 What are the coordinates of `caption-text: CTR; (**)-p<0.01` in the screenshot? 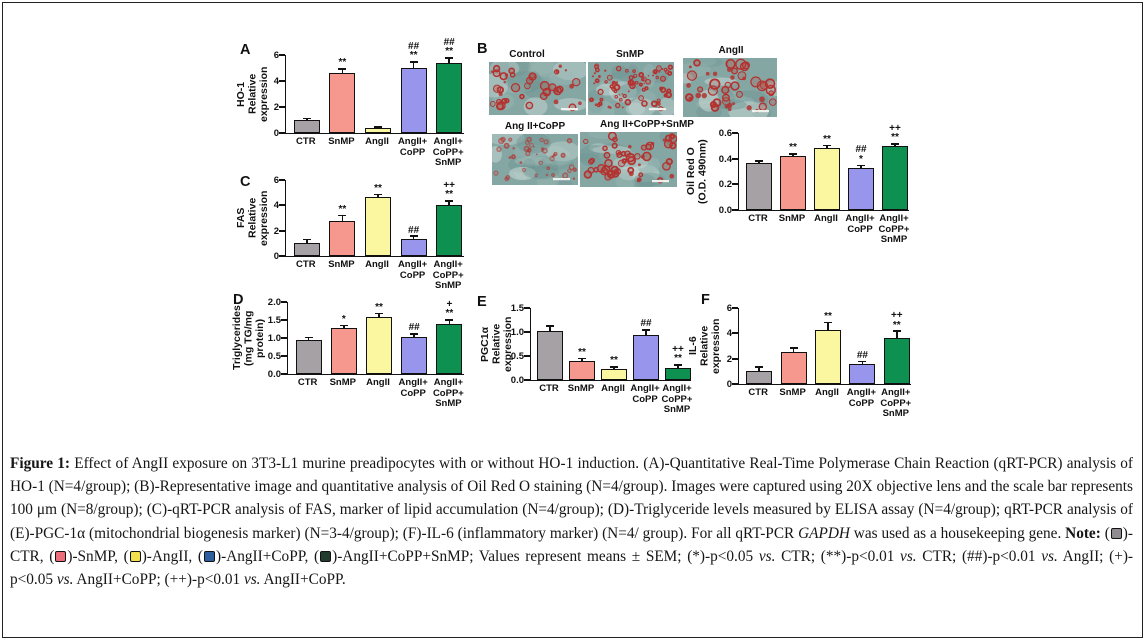 It's located at (838, 556).